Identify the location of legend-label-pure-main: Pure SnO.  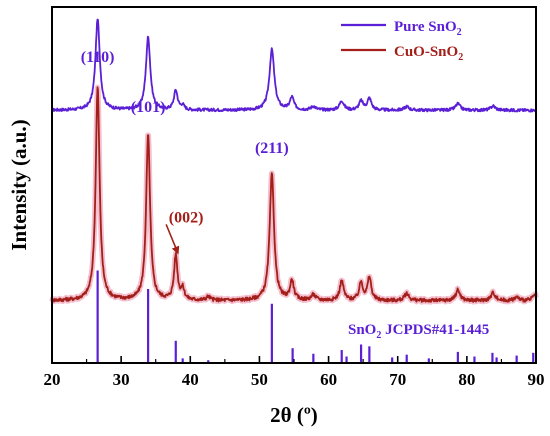
(425, 27).